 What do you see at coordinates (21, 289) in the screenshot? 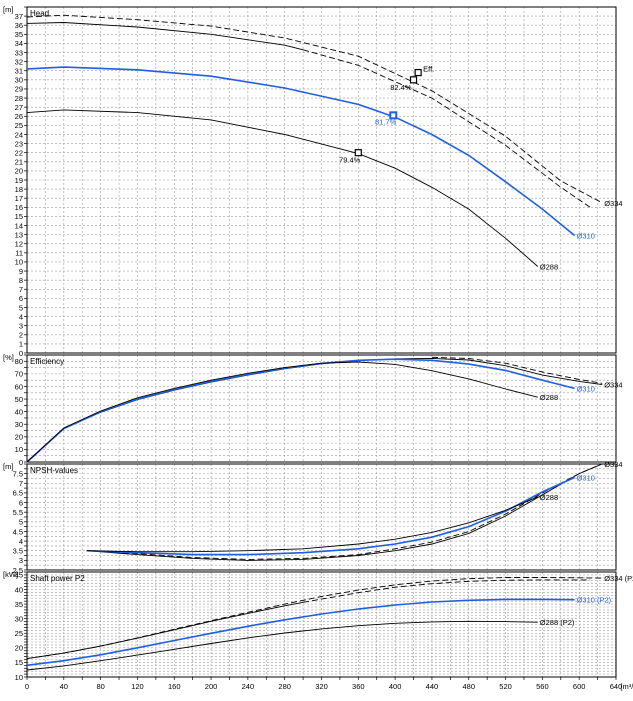
I see `y-tick-label: 7` at bounding box center [21, 289].